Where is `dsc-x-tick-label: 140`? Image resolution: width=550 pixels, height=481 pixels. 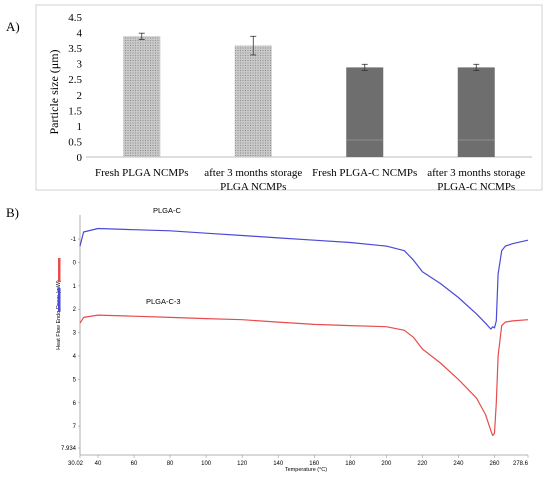
dsc-x-tick-label: 140 is located at coordinates (278, 464).